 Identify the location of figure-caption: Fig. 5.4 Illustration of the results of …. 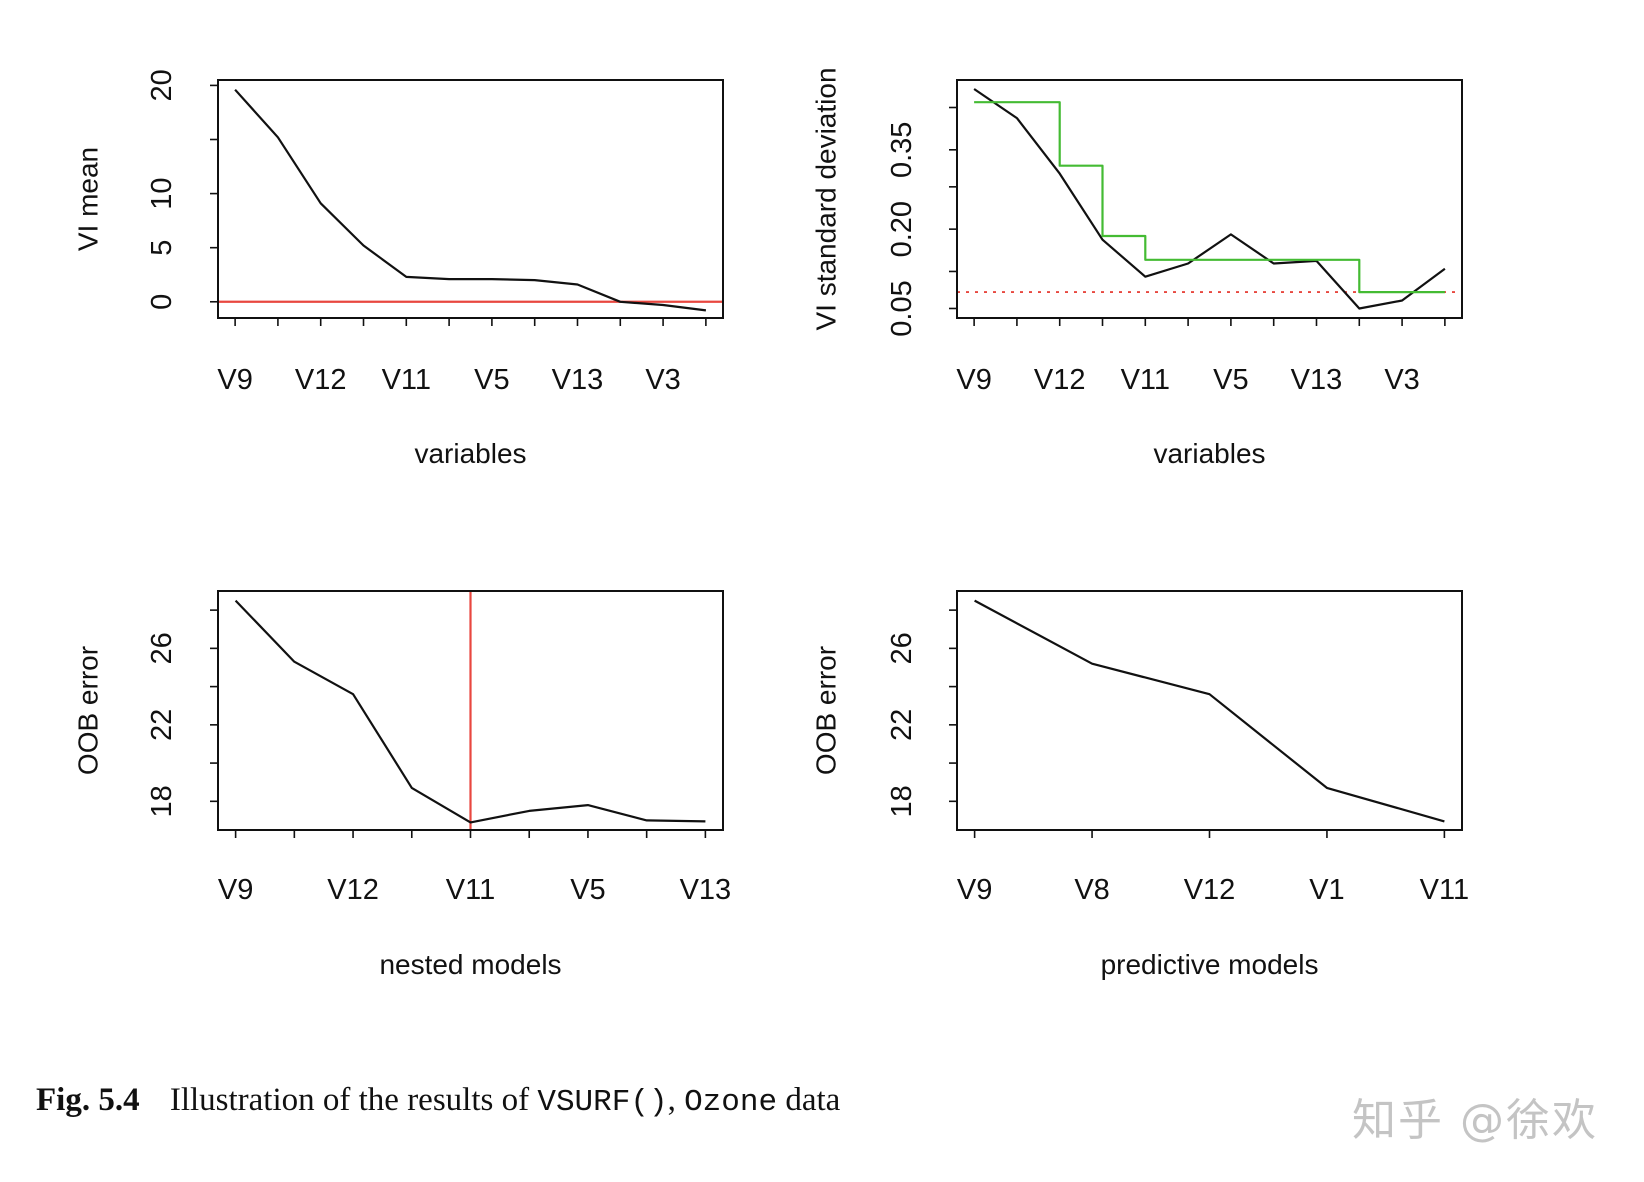
(438, 1101).